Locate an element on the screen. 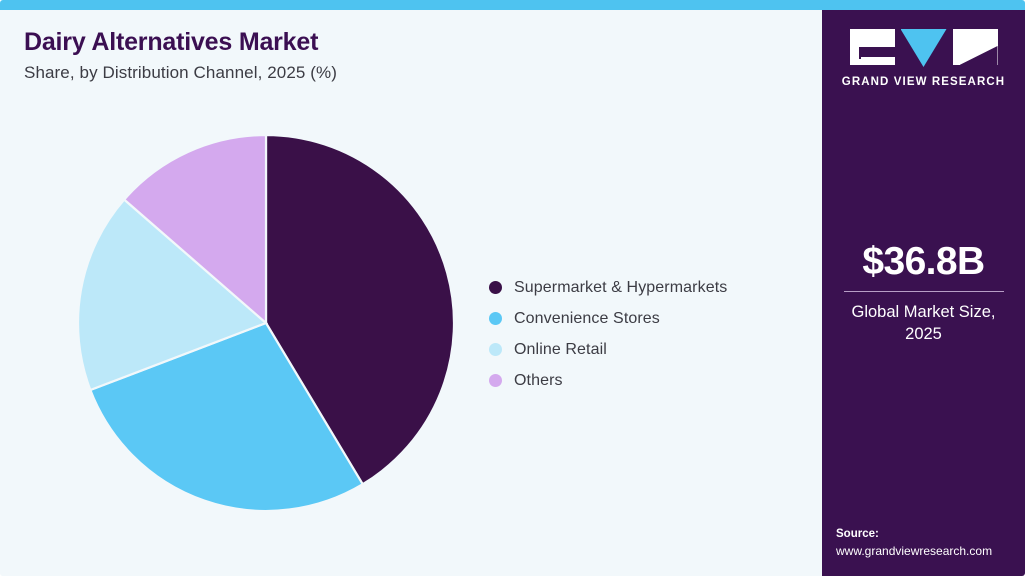 The width and height of the screenshot is (1025, 576). market-size-value: $36.8B is located at coordinates (923, 261).